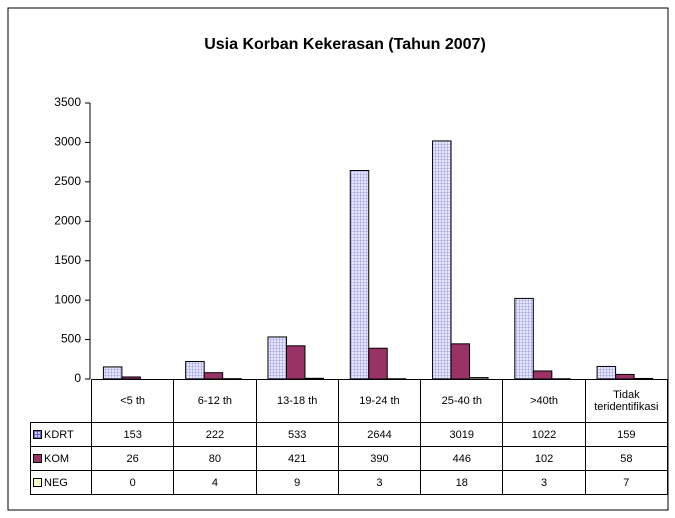 This screenshot has height=518, width=675. Describe the element at coordinates (67, 102) in the screenshot. I see `y-tick-label: 3500` at that location.